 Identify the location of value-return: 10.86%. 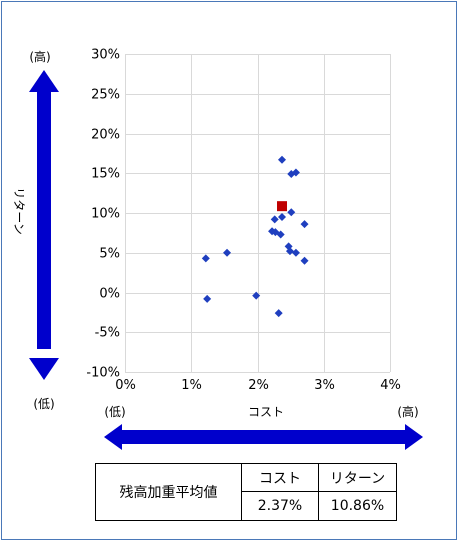
(357, 506).